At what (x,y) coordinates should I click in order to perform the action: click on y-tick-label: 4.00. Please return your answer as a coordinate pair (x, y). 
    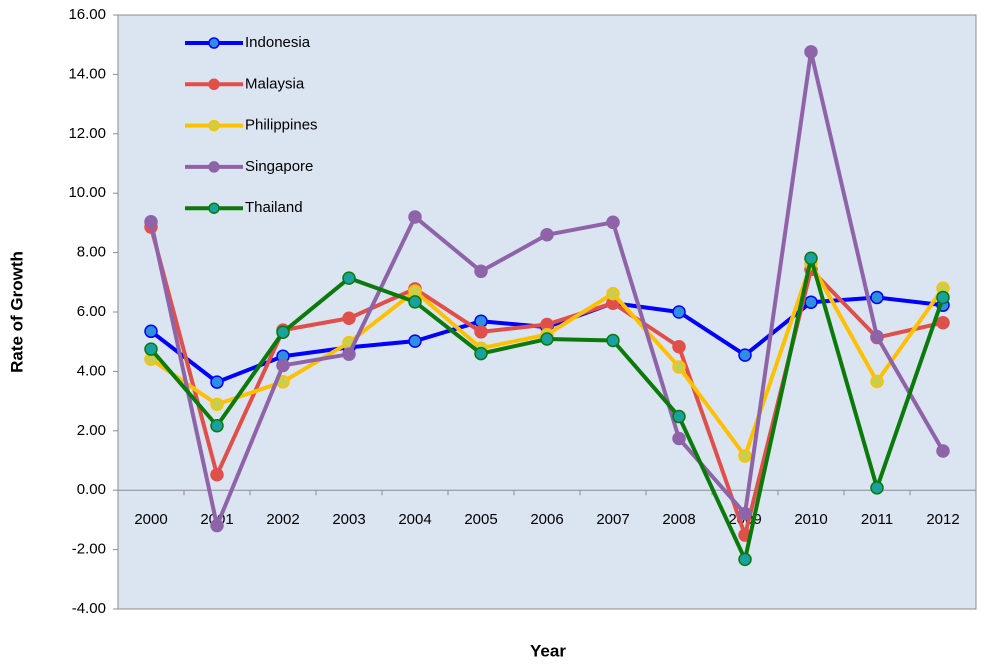
    Looking at the image, I should click on (91, 370).